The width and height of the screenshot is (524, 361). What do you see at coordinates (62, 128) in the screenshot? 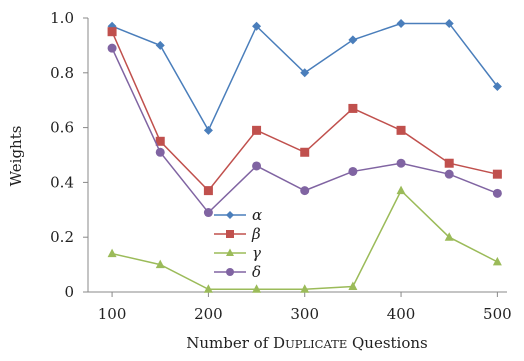
I see `y-tick-label: 0.6` at bounding box center [62, 128].